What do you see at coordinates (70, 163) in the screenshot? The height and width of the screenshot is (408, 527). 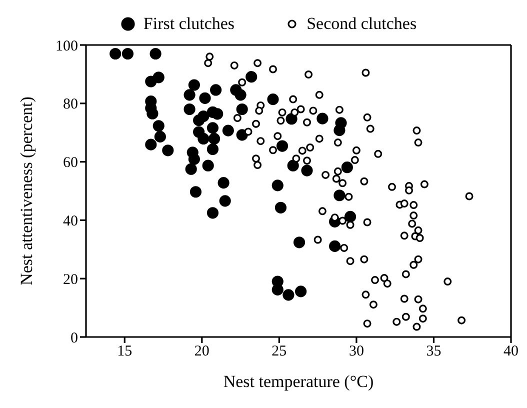 I see `y-tick-label: 60` at bounding box center [70, 163].